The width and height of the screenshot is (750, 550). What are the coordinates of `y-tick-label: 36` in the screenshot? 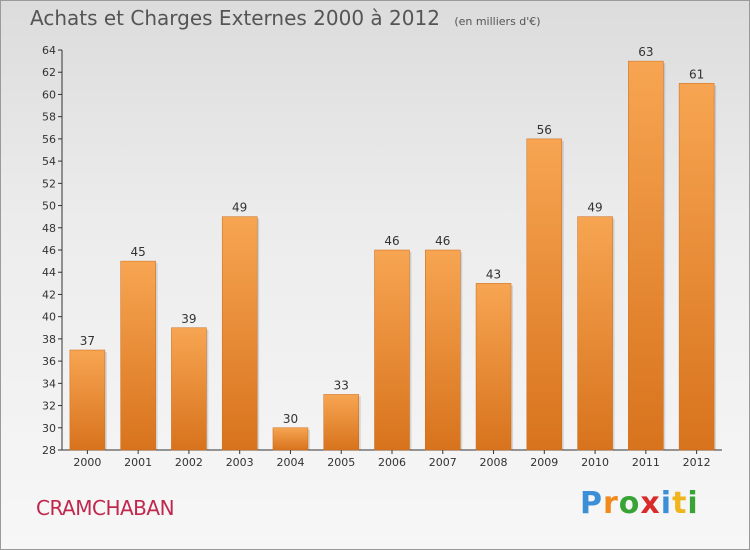 It's located at (49, 361).